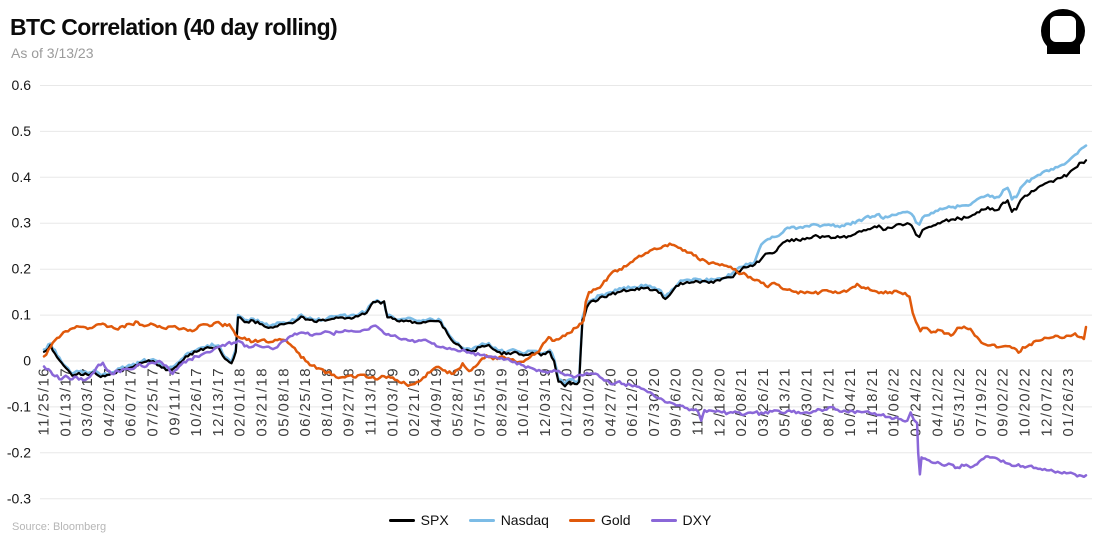  I want to click on x-axis-tick-label: 10/26/17, so click(196, 402).